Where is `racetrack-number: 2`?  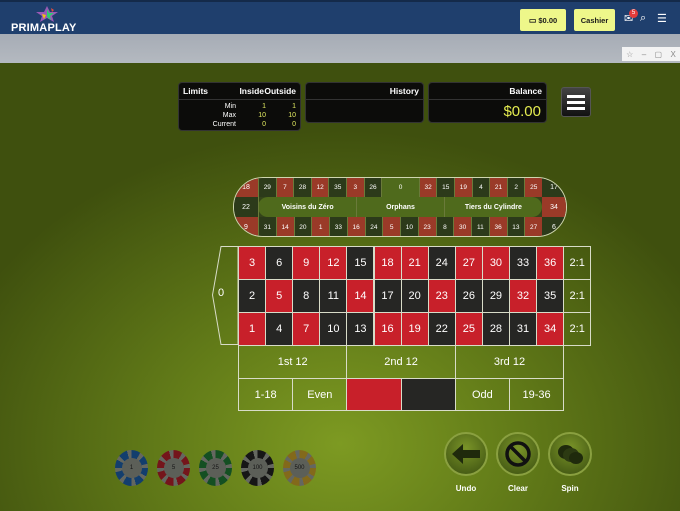 racetrack-number: 2 is located at coordinates (515, 187).